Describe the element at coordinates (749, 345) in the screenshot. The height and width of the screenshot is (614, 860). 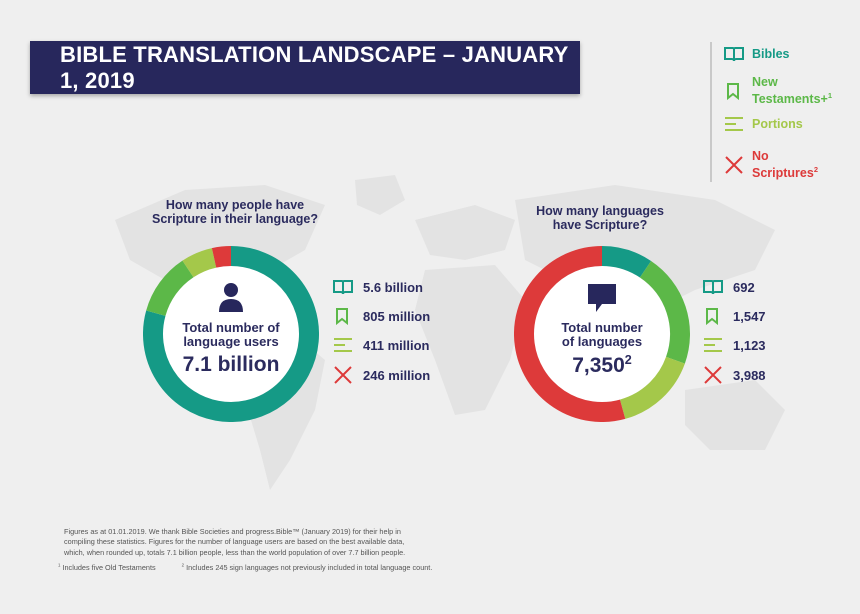
I see `languages-stat-portions-value: 1,123` at that location.